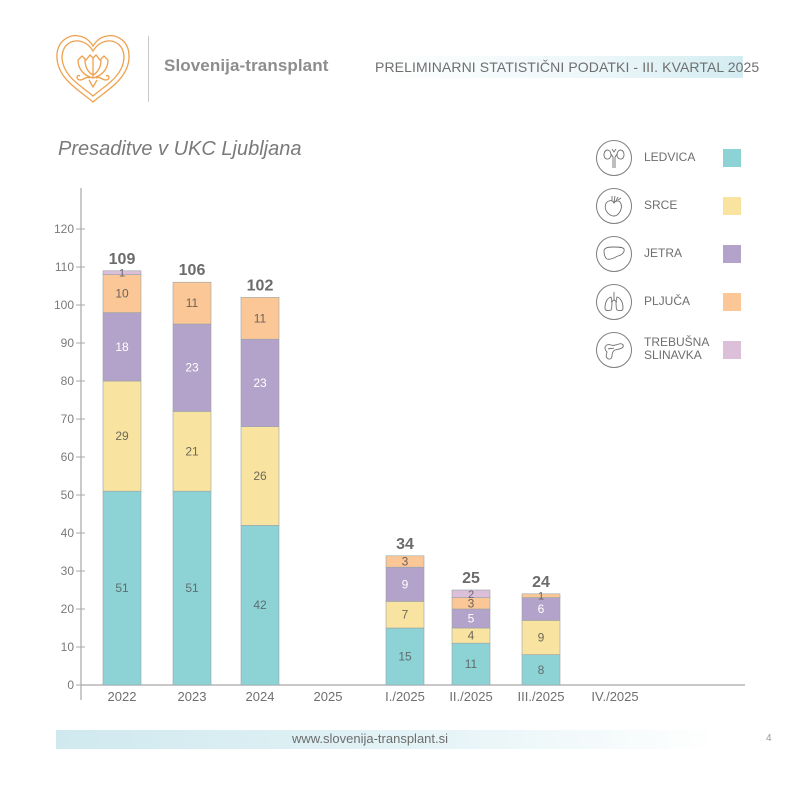 The height and width of the screenshot is (800, 800). What do you see at coordinates (614, 158) in the screenshot?
I see `kidneys-icon` at bounding box center [614, 158].